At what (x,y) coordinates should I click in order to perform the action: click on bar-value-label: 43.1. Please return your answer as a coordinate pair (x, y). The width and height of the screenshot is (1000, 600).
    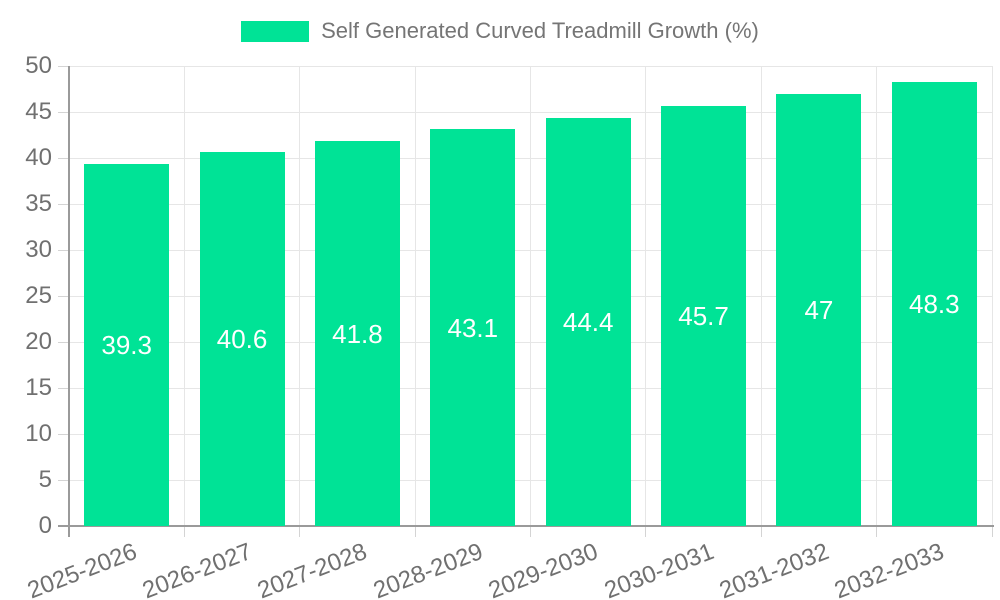
    Looking at the image, I should click on (473, 327).